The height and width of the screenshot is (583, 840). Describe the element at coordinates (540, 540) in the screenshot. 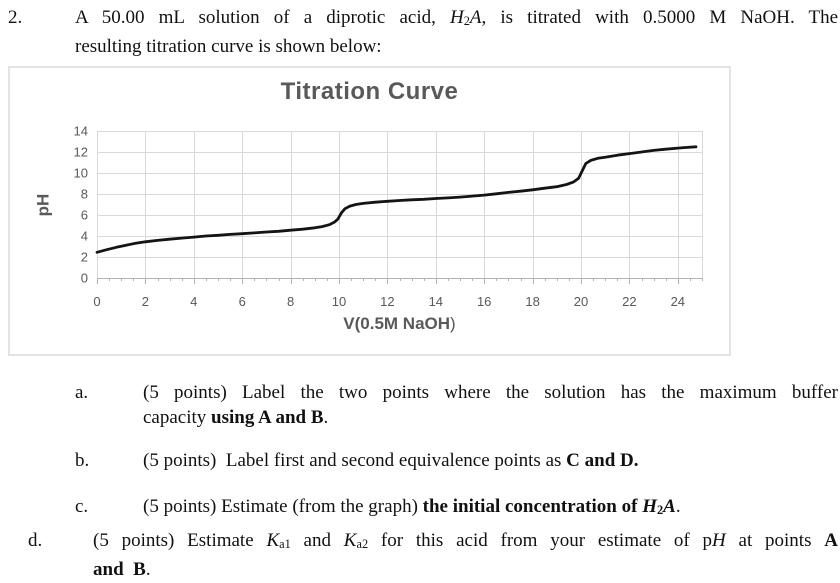

I see `text-run: for this acid from your estimate of p` at that location.